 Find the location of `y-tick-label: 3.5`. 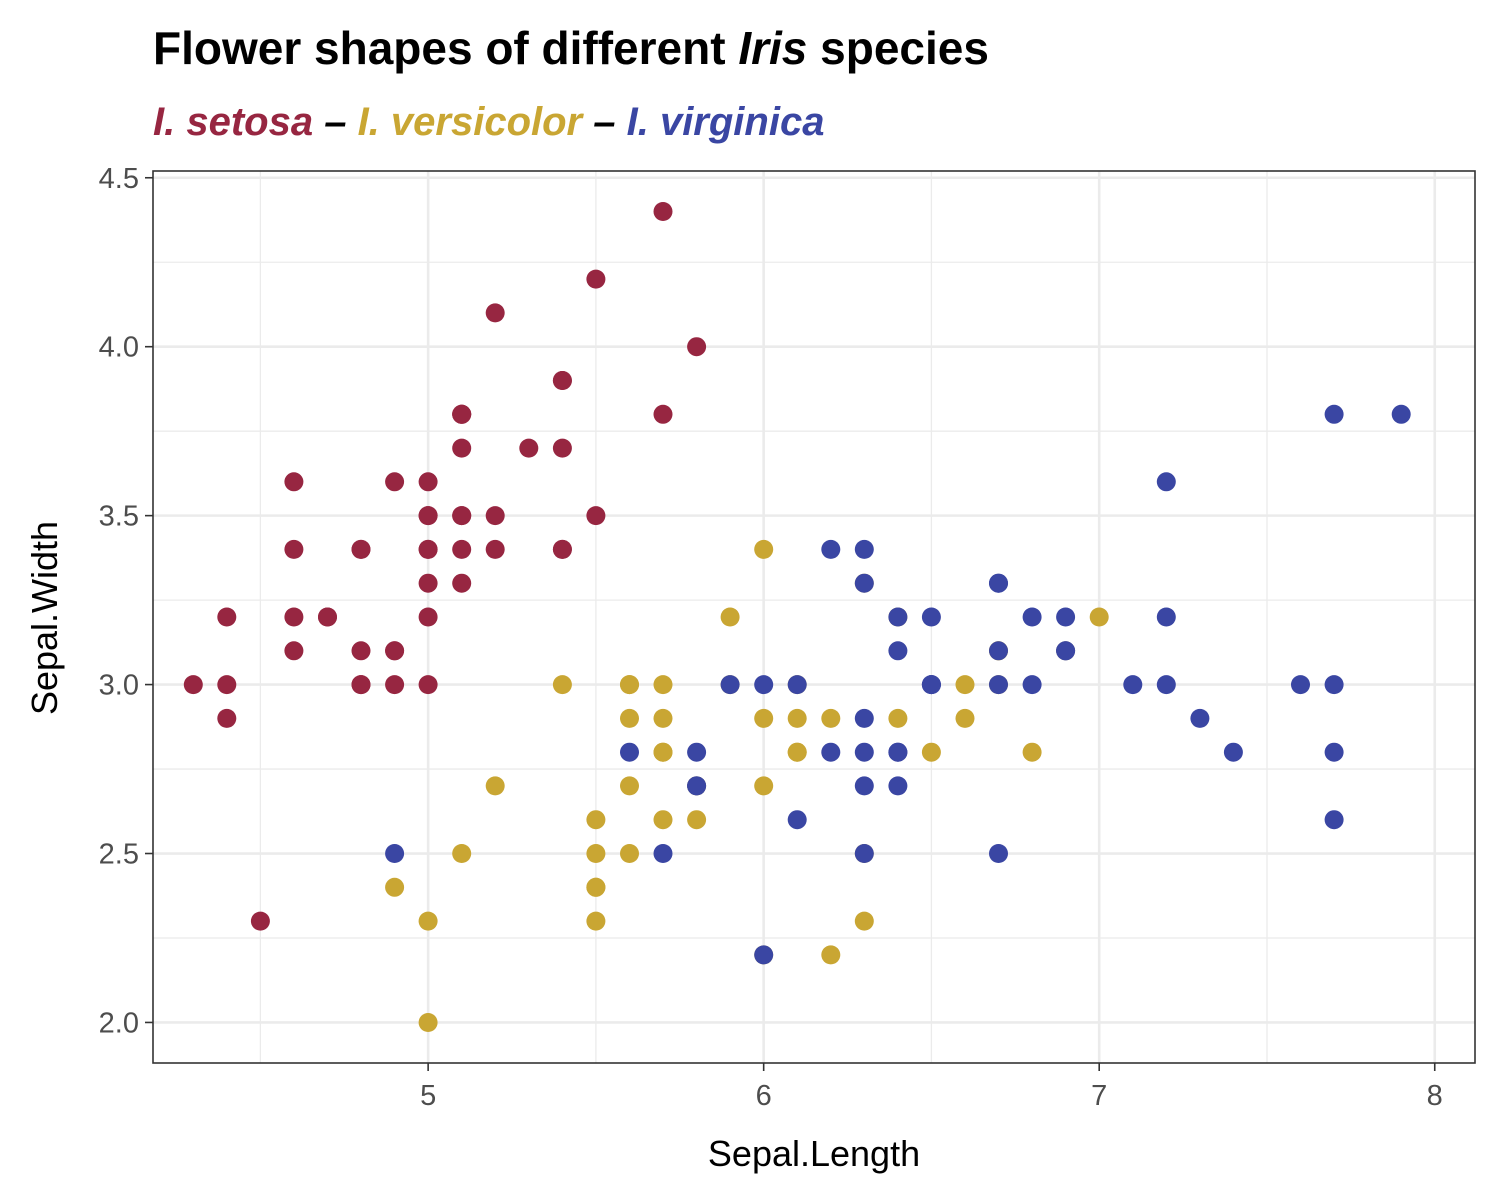

y-tick-label: 3.5 is located at coordinates (119, 517).